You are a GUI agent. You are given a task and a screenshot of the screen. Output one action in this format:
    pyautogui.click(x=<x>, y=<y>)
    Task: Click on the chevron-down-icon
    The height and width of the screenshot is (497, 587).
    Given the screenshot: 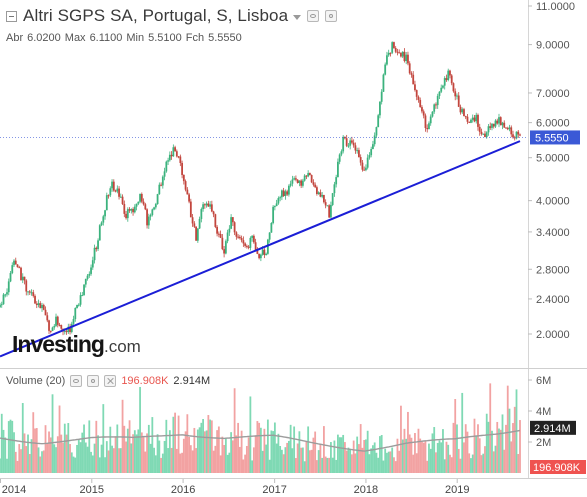 What is the action you would take?
    pyautogui.click(x=297, y=17)
    